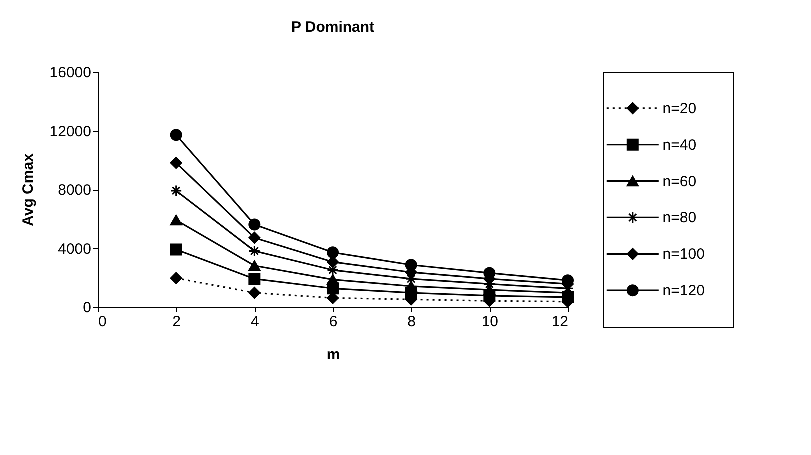  Describe the element at coordinates (683, 255) in the screenshot. I see `legend-label: n=100` at that location.